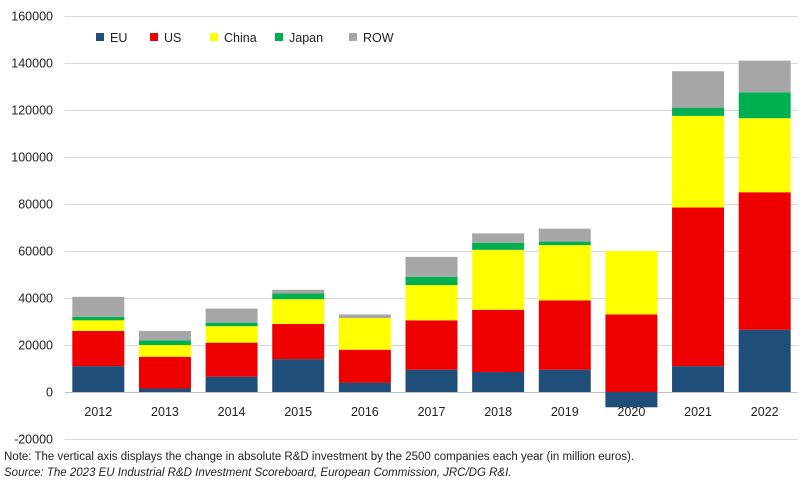  I want to click on y-tick-label: 120000, so click(32, 111).